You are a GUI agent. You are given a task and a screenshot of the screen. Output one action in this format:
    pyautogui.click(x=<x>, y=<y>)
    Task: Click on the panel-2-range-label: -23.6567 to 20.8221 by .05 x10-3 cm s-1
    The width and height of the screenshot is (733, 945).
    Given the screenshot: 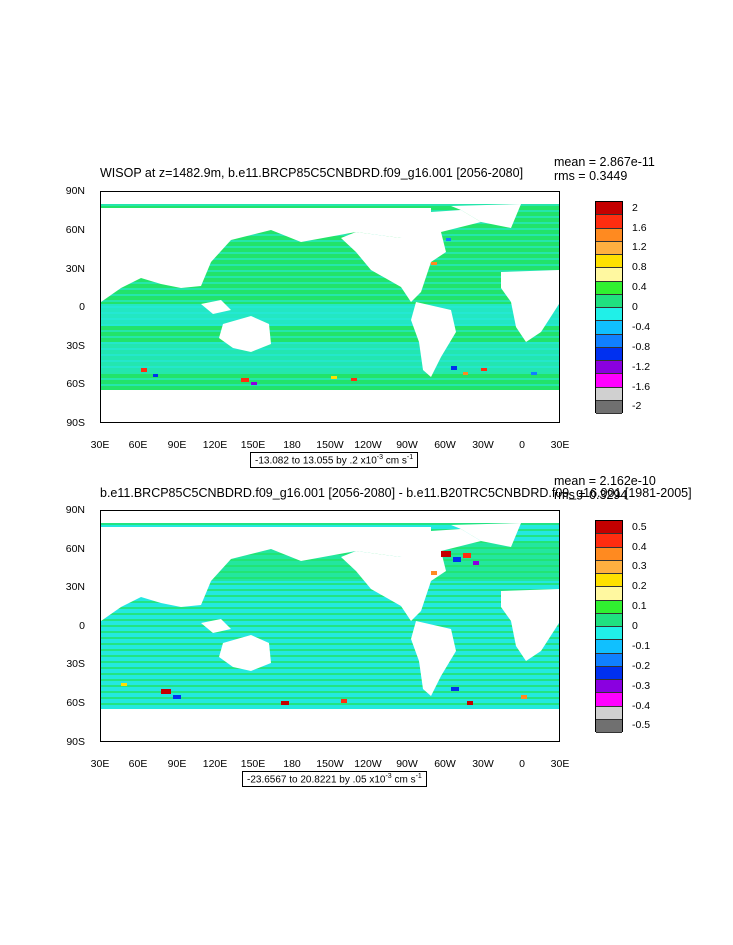 What is the action you would take?
    pyautogui.click(x=334, y=779)
    